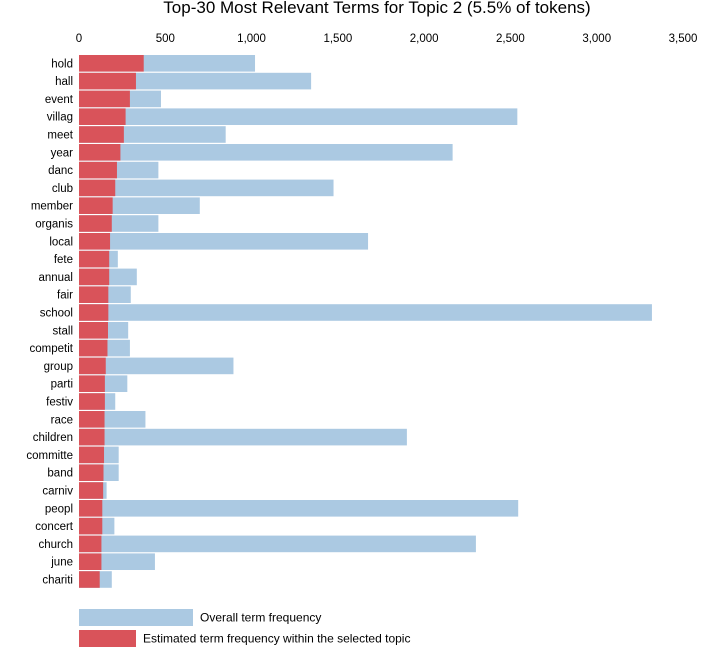 The image size is (725, 654). Describe the element at coordinates (136, 617) in the screenshot. I see `legend-swatch-overall` at that location.